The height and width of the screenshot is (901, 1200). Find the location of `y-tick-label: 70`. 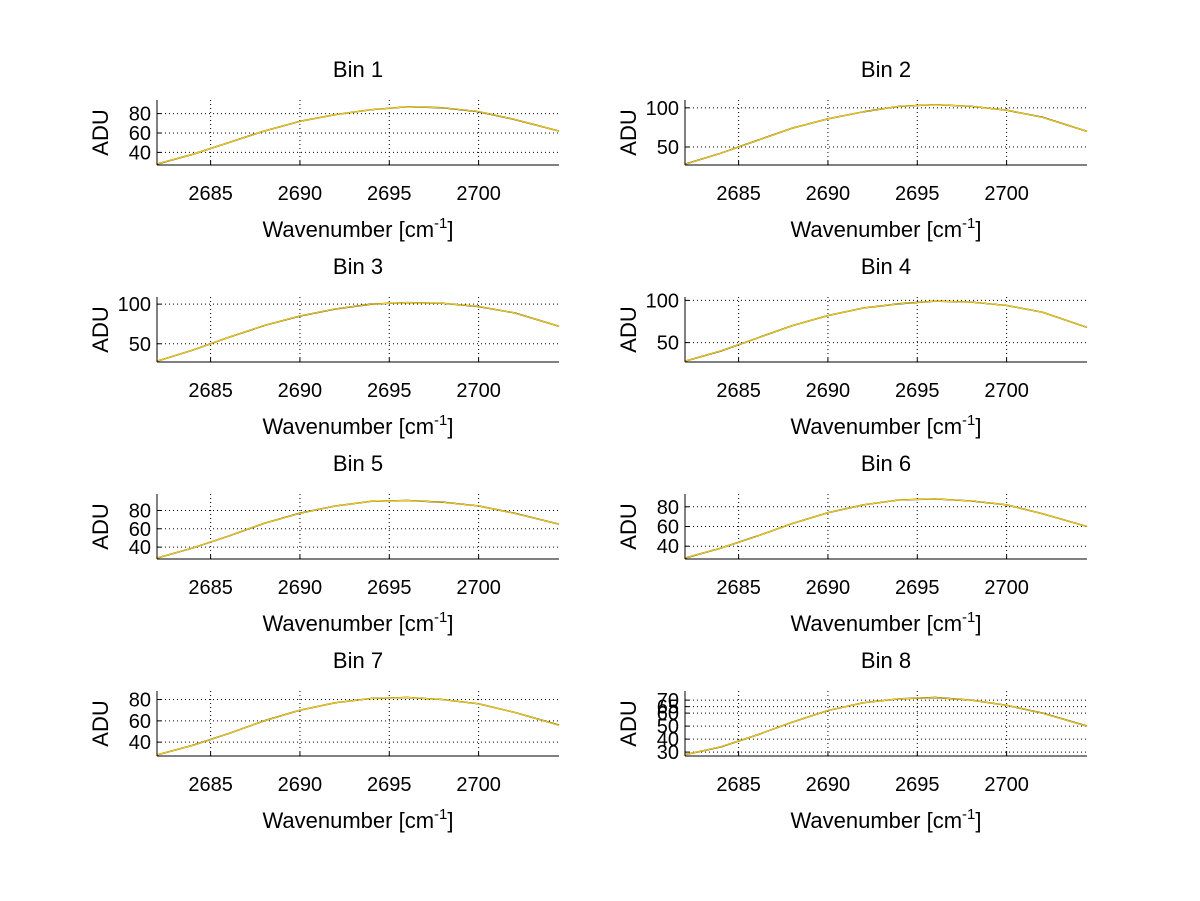

y-tick-label: 70 is located at coordinates (668, 701).